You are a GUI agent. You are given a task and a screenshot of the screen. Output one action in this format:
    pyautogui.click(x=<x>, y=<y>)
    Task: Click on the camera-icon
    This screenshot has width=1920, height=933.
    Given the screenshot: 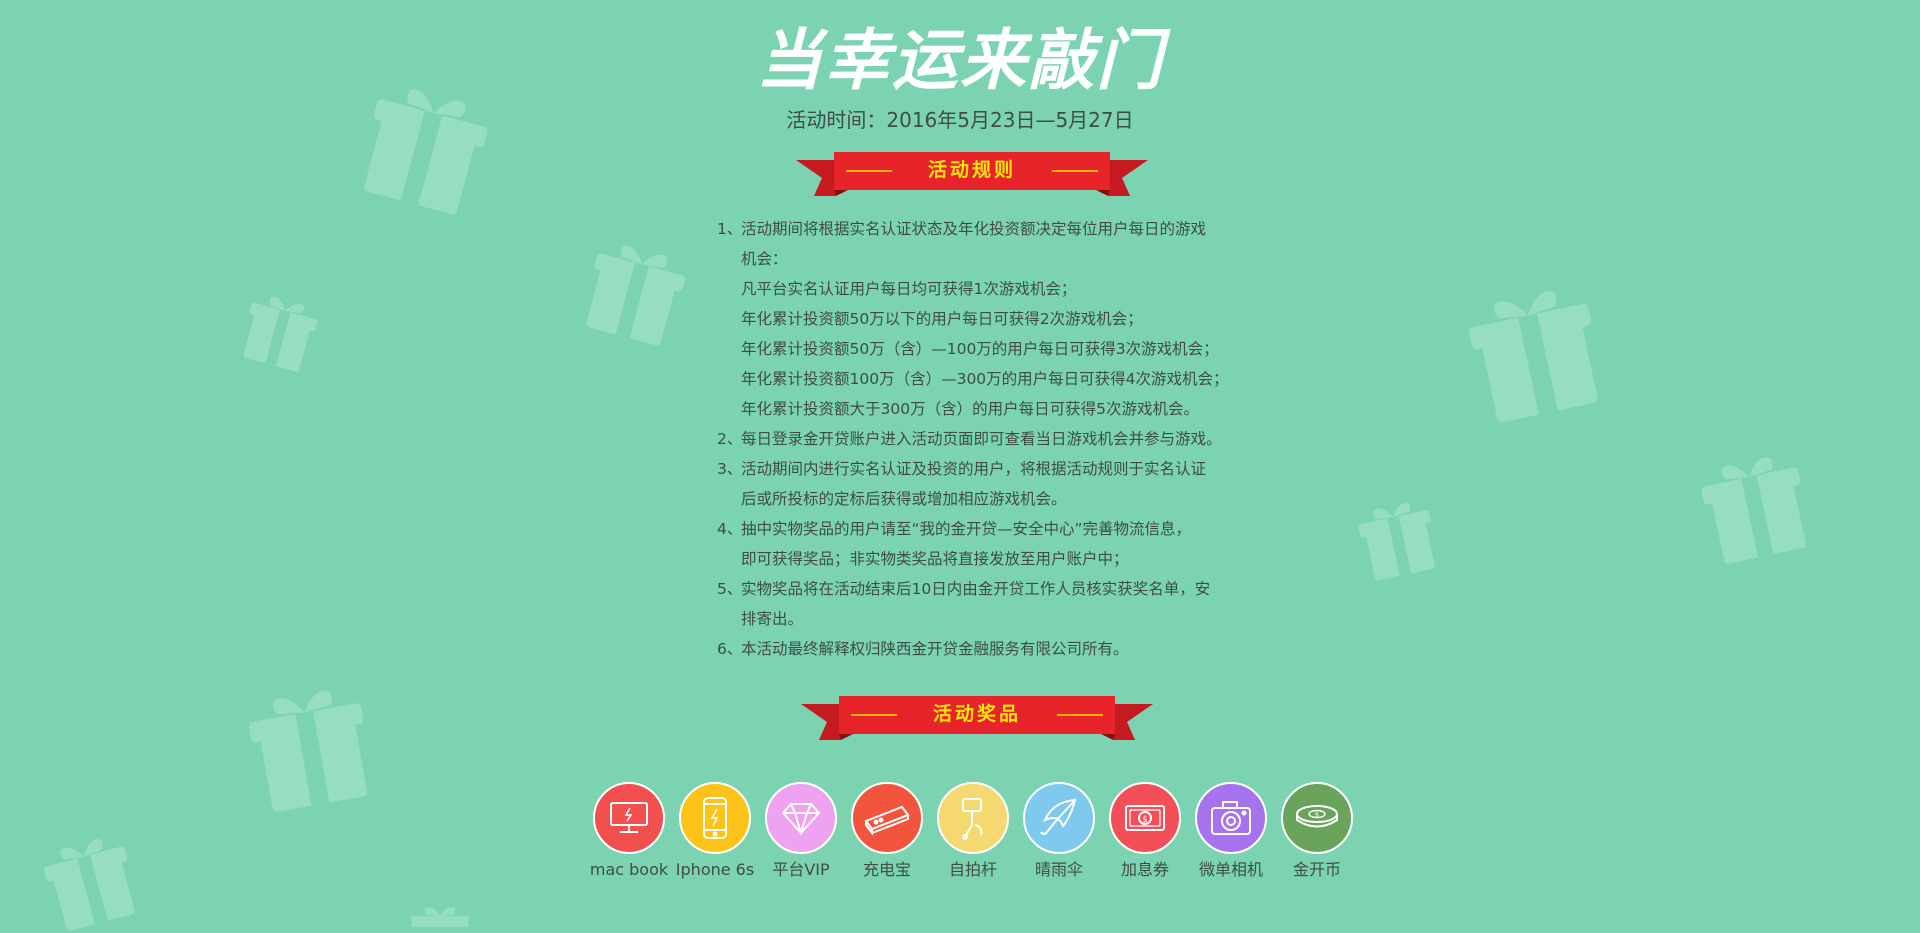 What is the action you would take?
    pyautogui.click(x=1231, y=818)
    